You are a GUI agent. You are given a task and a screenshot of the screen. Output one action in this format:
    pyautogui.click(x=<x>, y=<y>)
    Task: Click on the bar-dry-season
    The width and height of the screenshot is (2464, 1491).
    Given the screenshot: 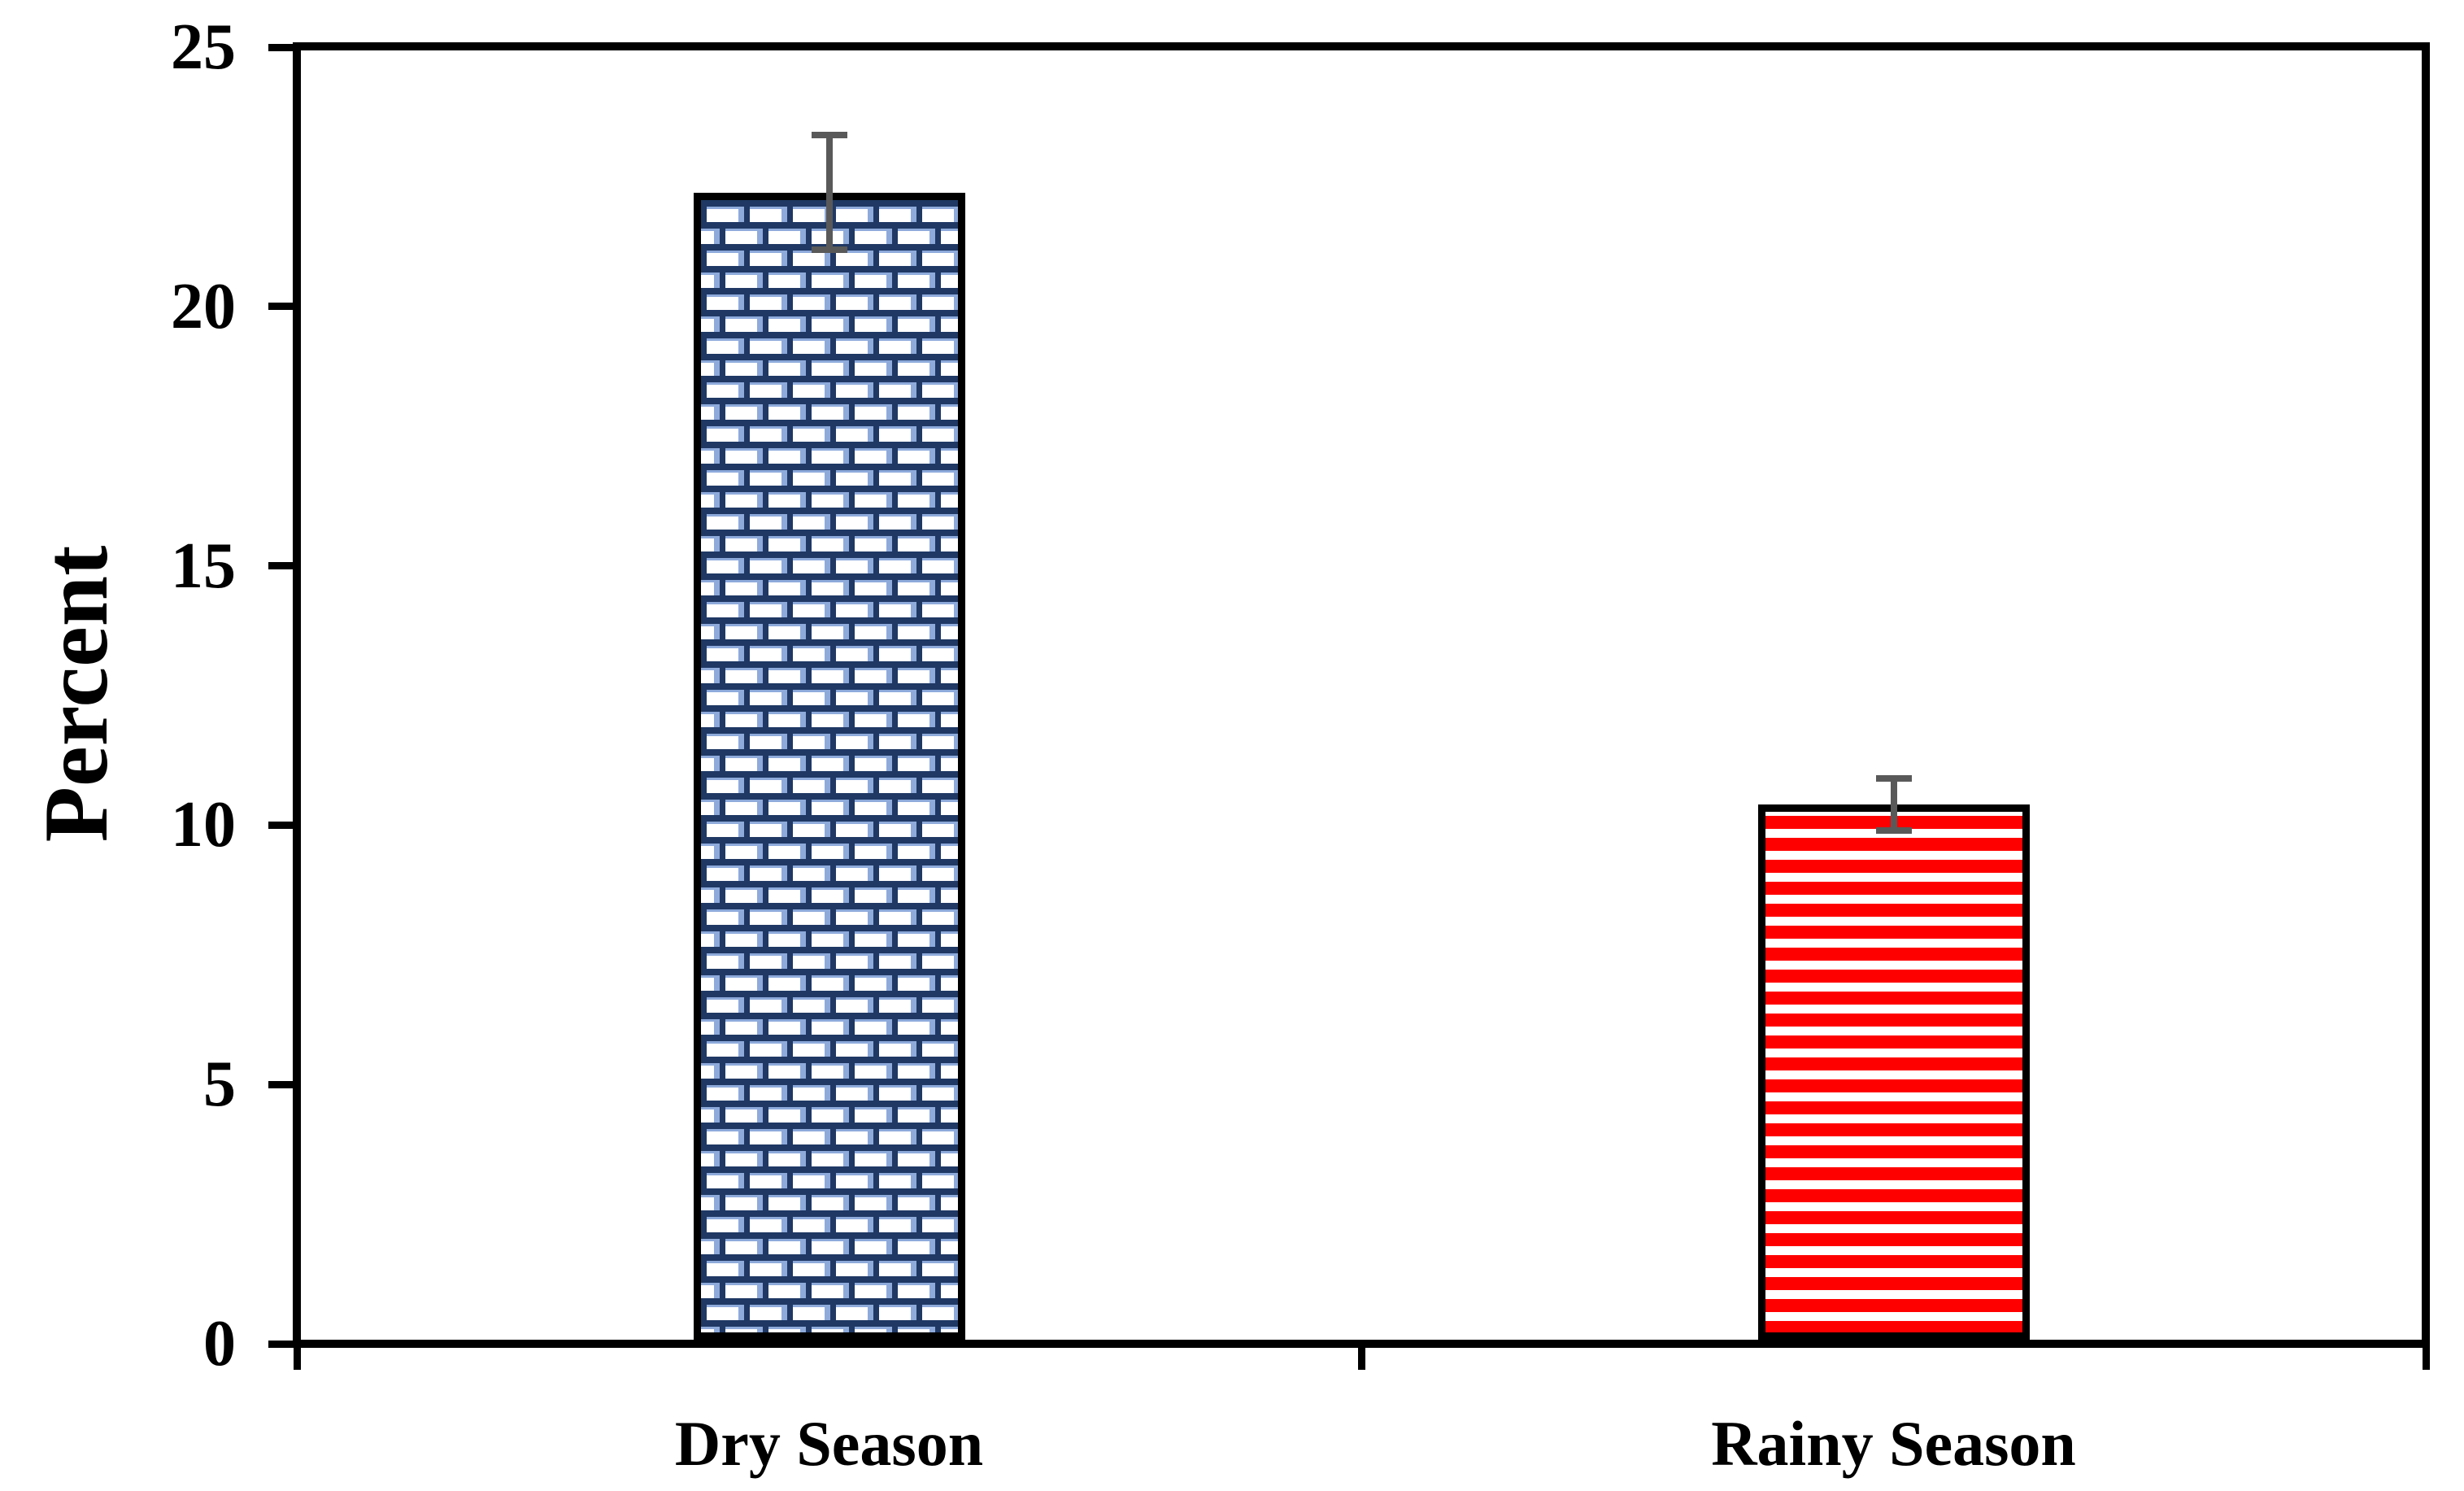 What is the action you would take?
    pyautogui.click(x=829, y=766)
    